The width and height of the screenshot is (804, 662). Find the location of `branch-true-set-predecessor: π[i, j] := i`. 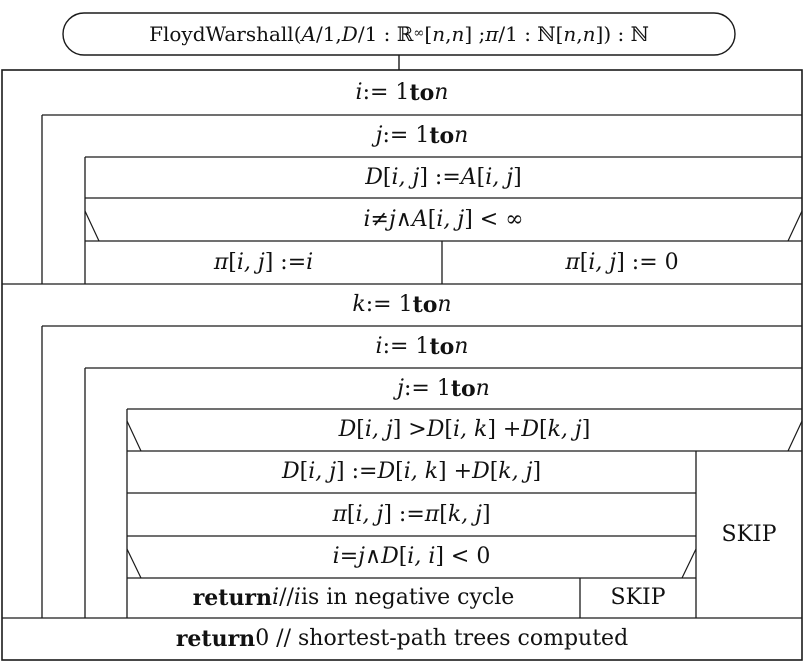

branch-true-set-predecessor: π[i, j] := i is located at coordinates (263, 262).